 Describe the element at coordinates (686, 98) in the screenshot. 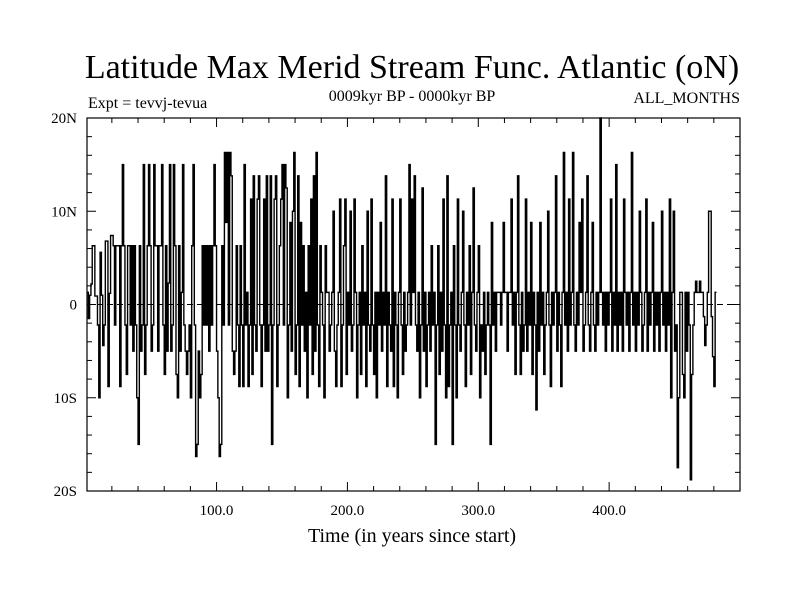

I see `months-label: ALL_MONTHS` at that location.